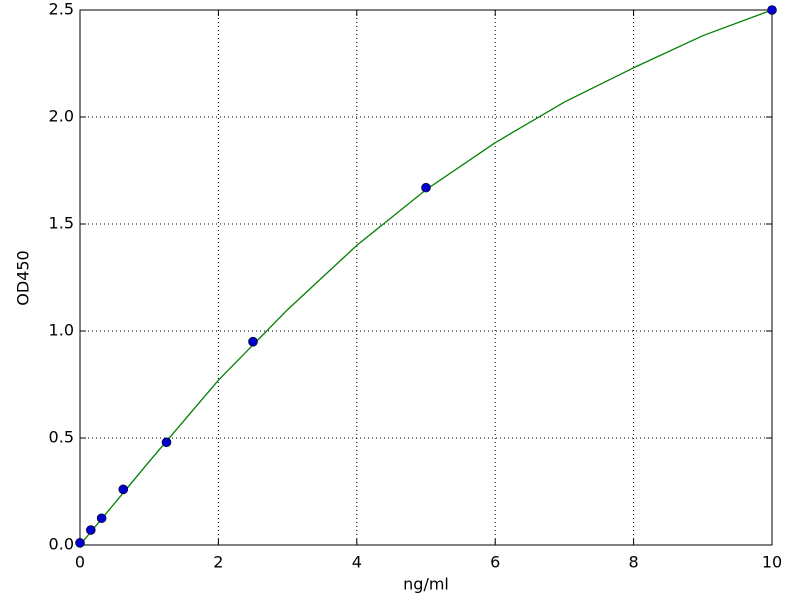  I want to click on x-tick-label: 8, so click(634, 562).